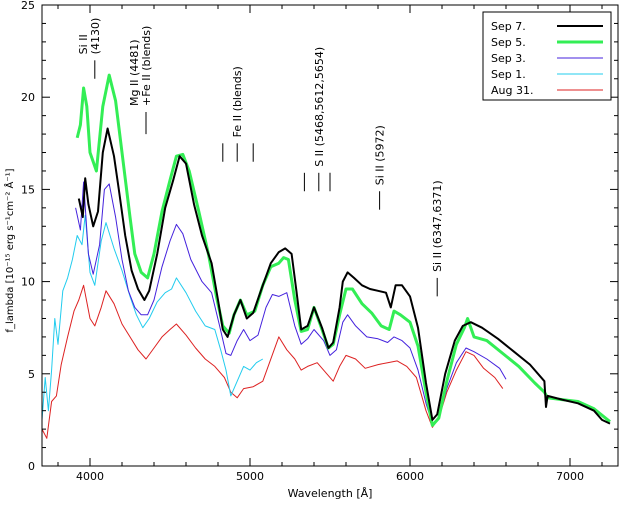  Describe the element at coordinates (508, 74) in the screenshot. I see `legend-label: Sep 1.` at that location.